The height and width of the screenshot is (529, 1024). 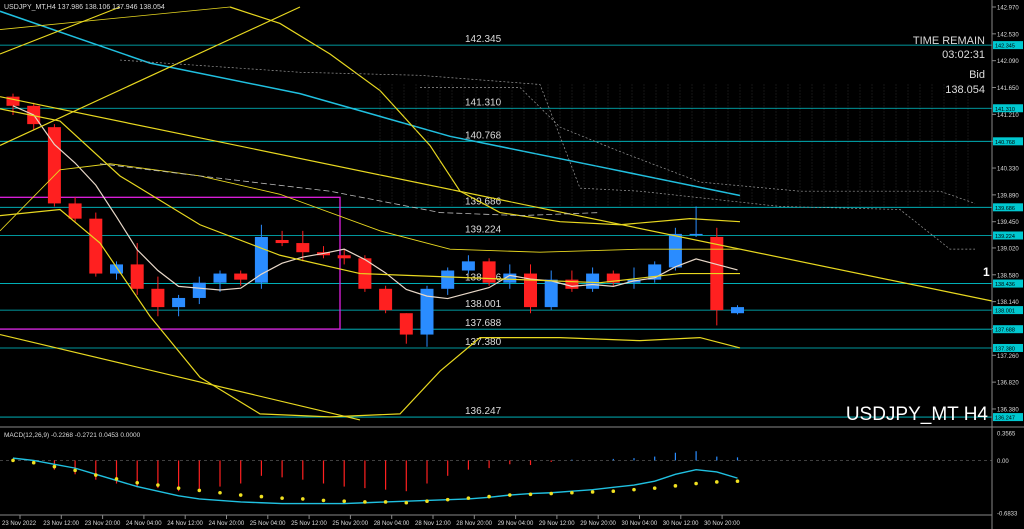 What do you see at coordinates (350, 190) in the screenshot?
I see `base-line` at bounding box center [350, 190].